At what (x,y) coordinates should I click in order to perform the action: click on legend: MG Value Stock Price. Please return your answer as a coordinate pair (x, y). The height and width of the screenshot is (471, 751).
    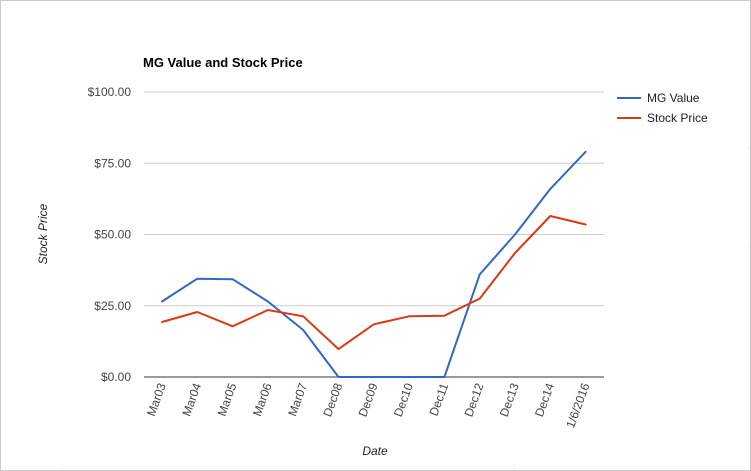
    Looking at the image, I should click on (662, 108).